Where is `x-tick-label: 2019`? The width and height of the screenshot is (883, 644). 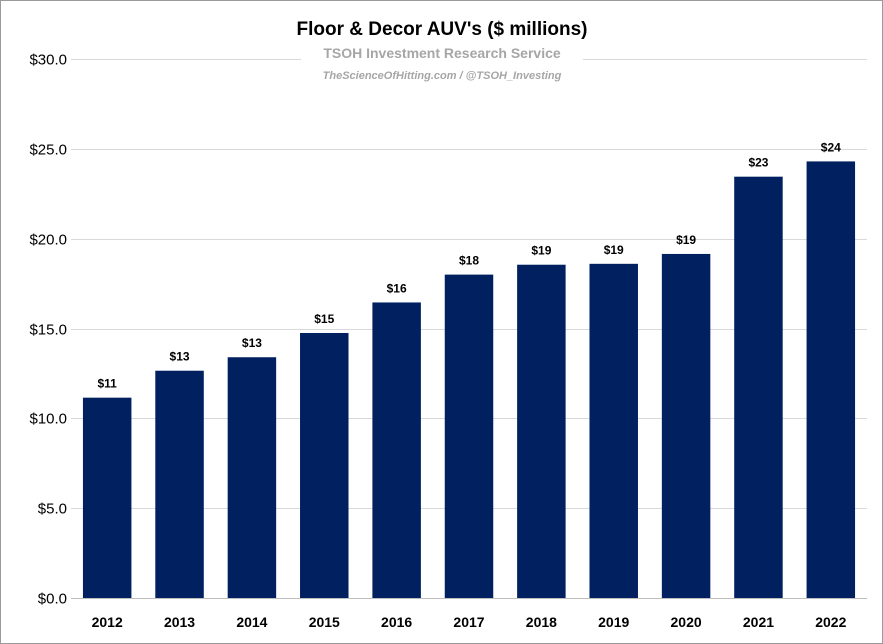
x-tick-label: 2019 is located at coordinates (613, 622).